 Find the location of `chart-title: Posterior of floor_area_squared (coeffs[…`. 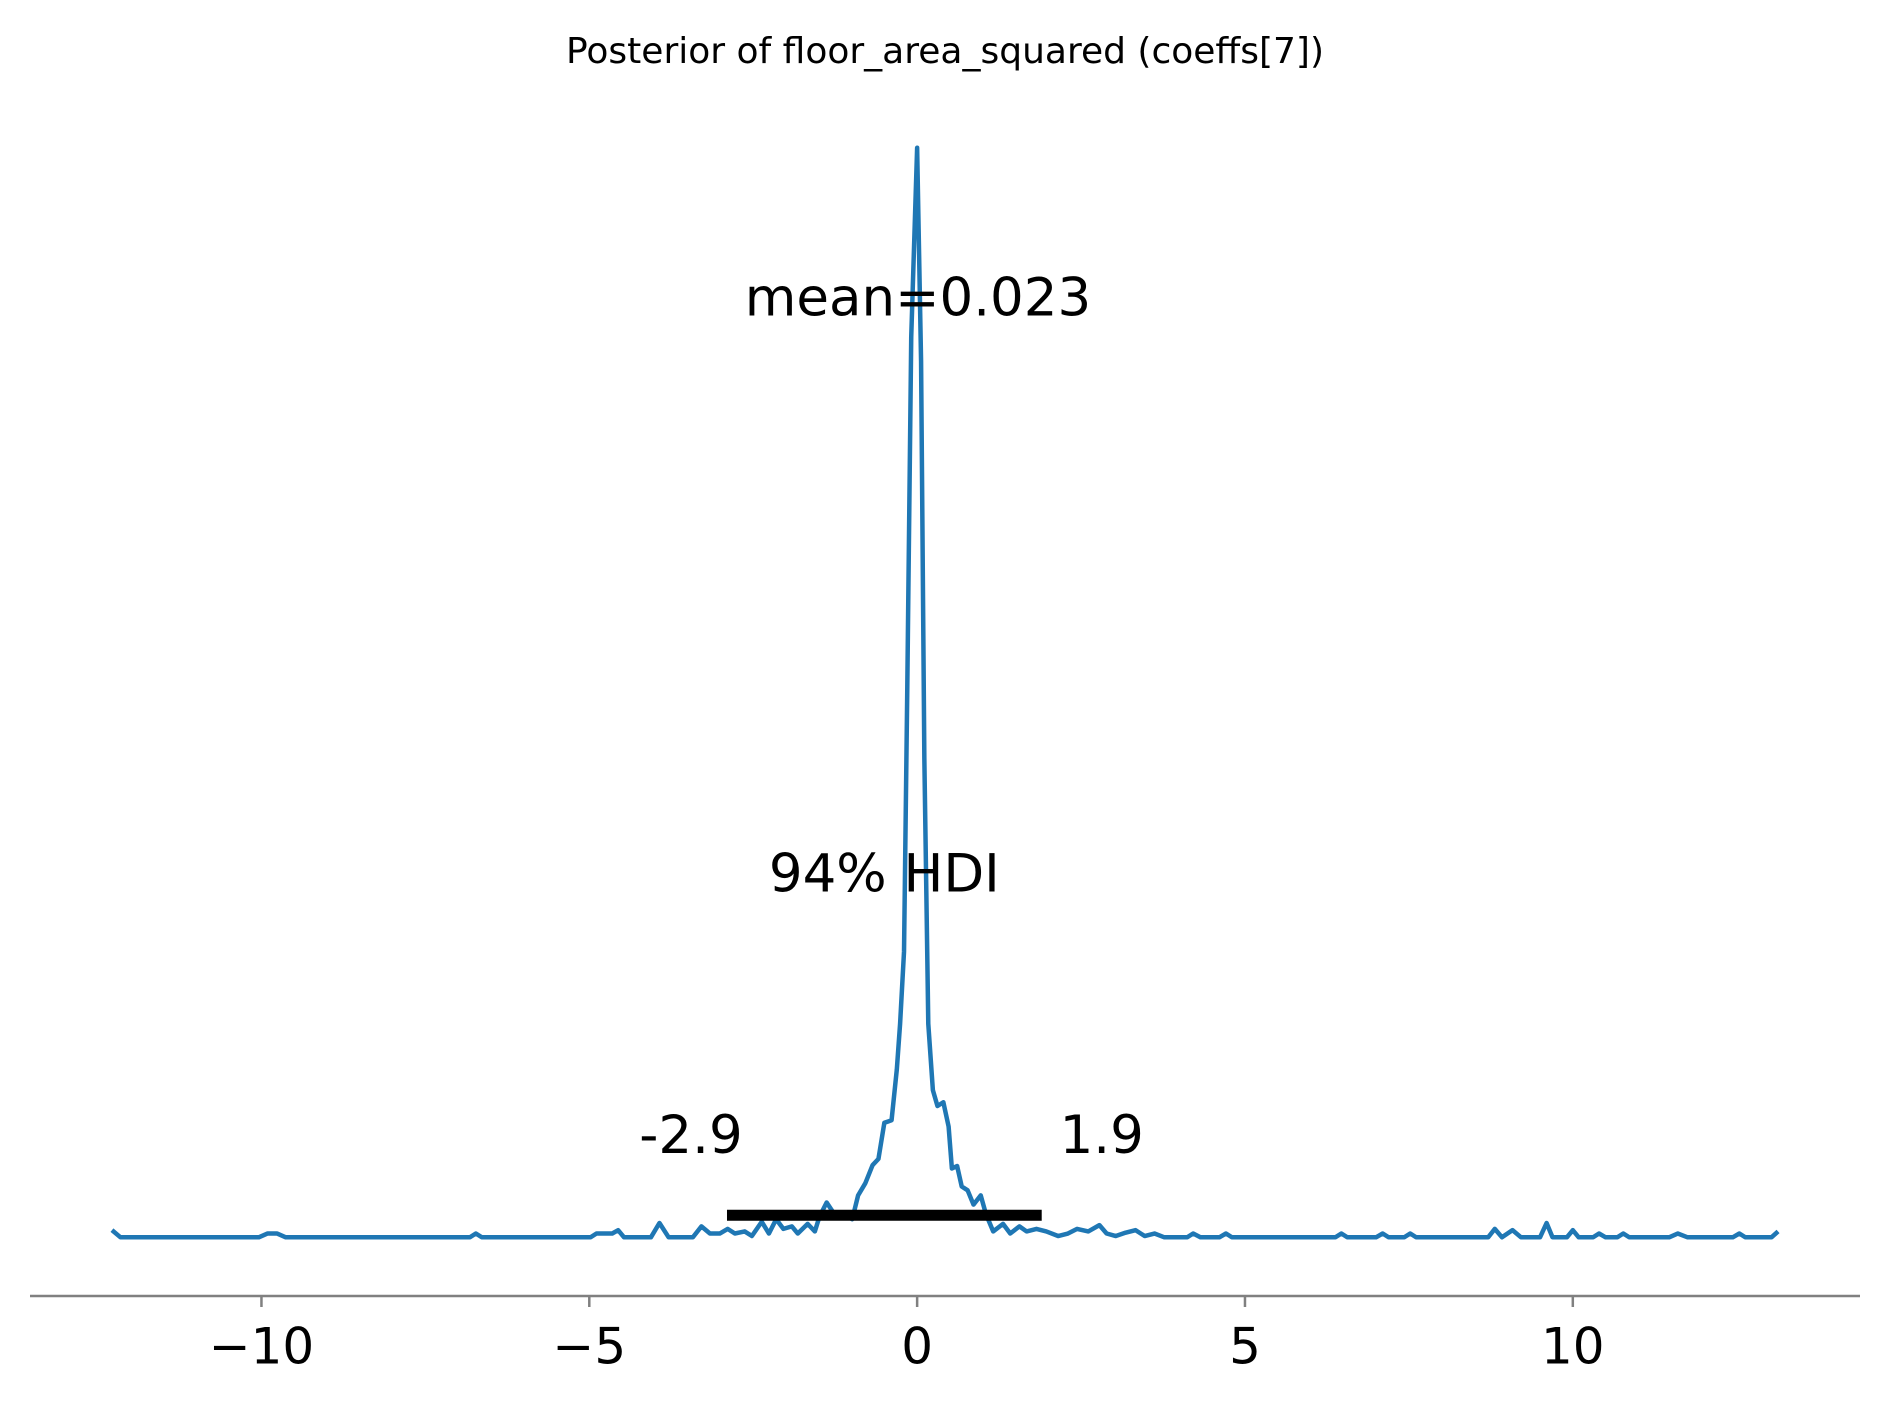

chart-title: Posterior of floor_area_squared (coeffs[… is located at coordinates (945, 51).